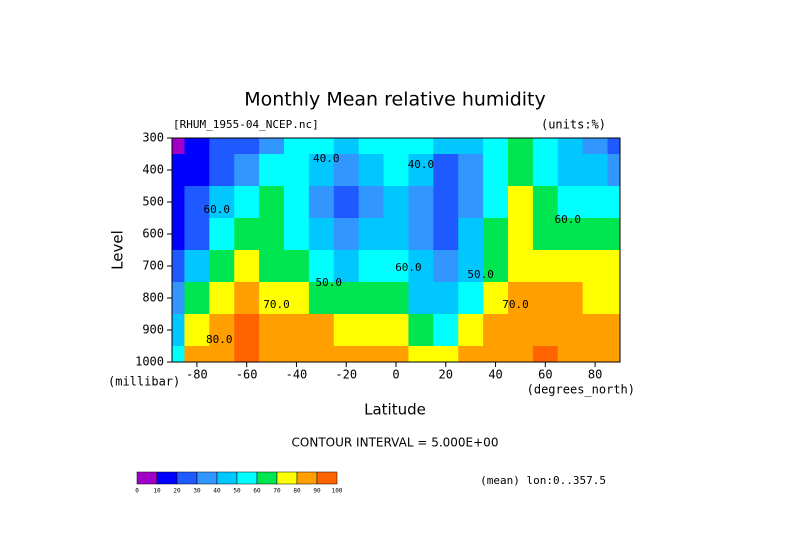 The image size is (789, 558). Describe the element at coordinates (297, 491) in the screenshot. I see `colorbar-label: 80` at that location.